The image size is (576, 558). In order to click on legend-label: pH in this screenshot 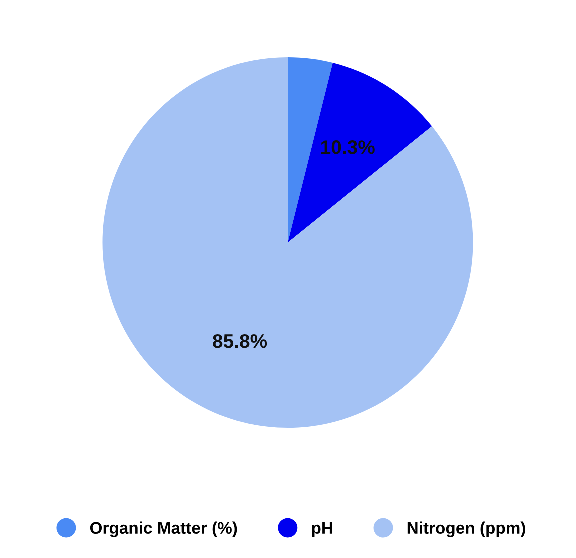, I will do `click(322, 530)`.